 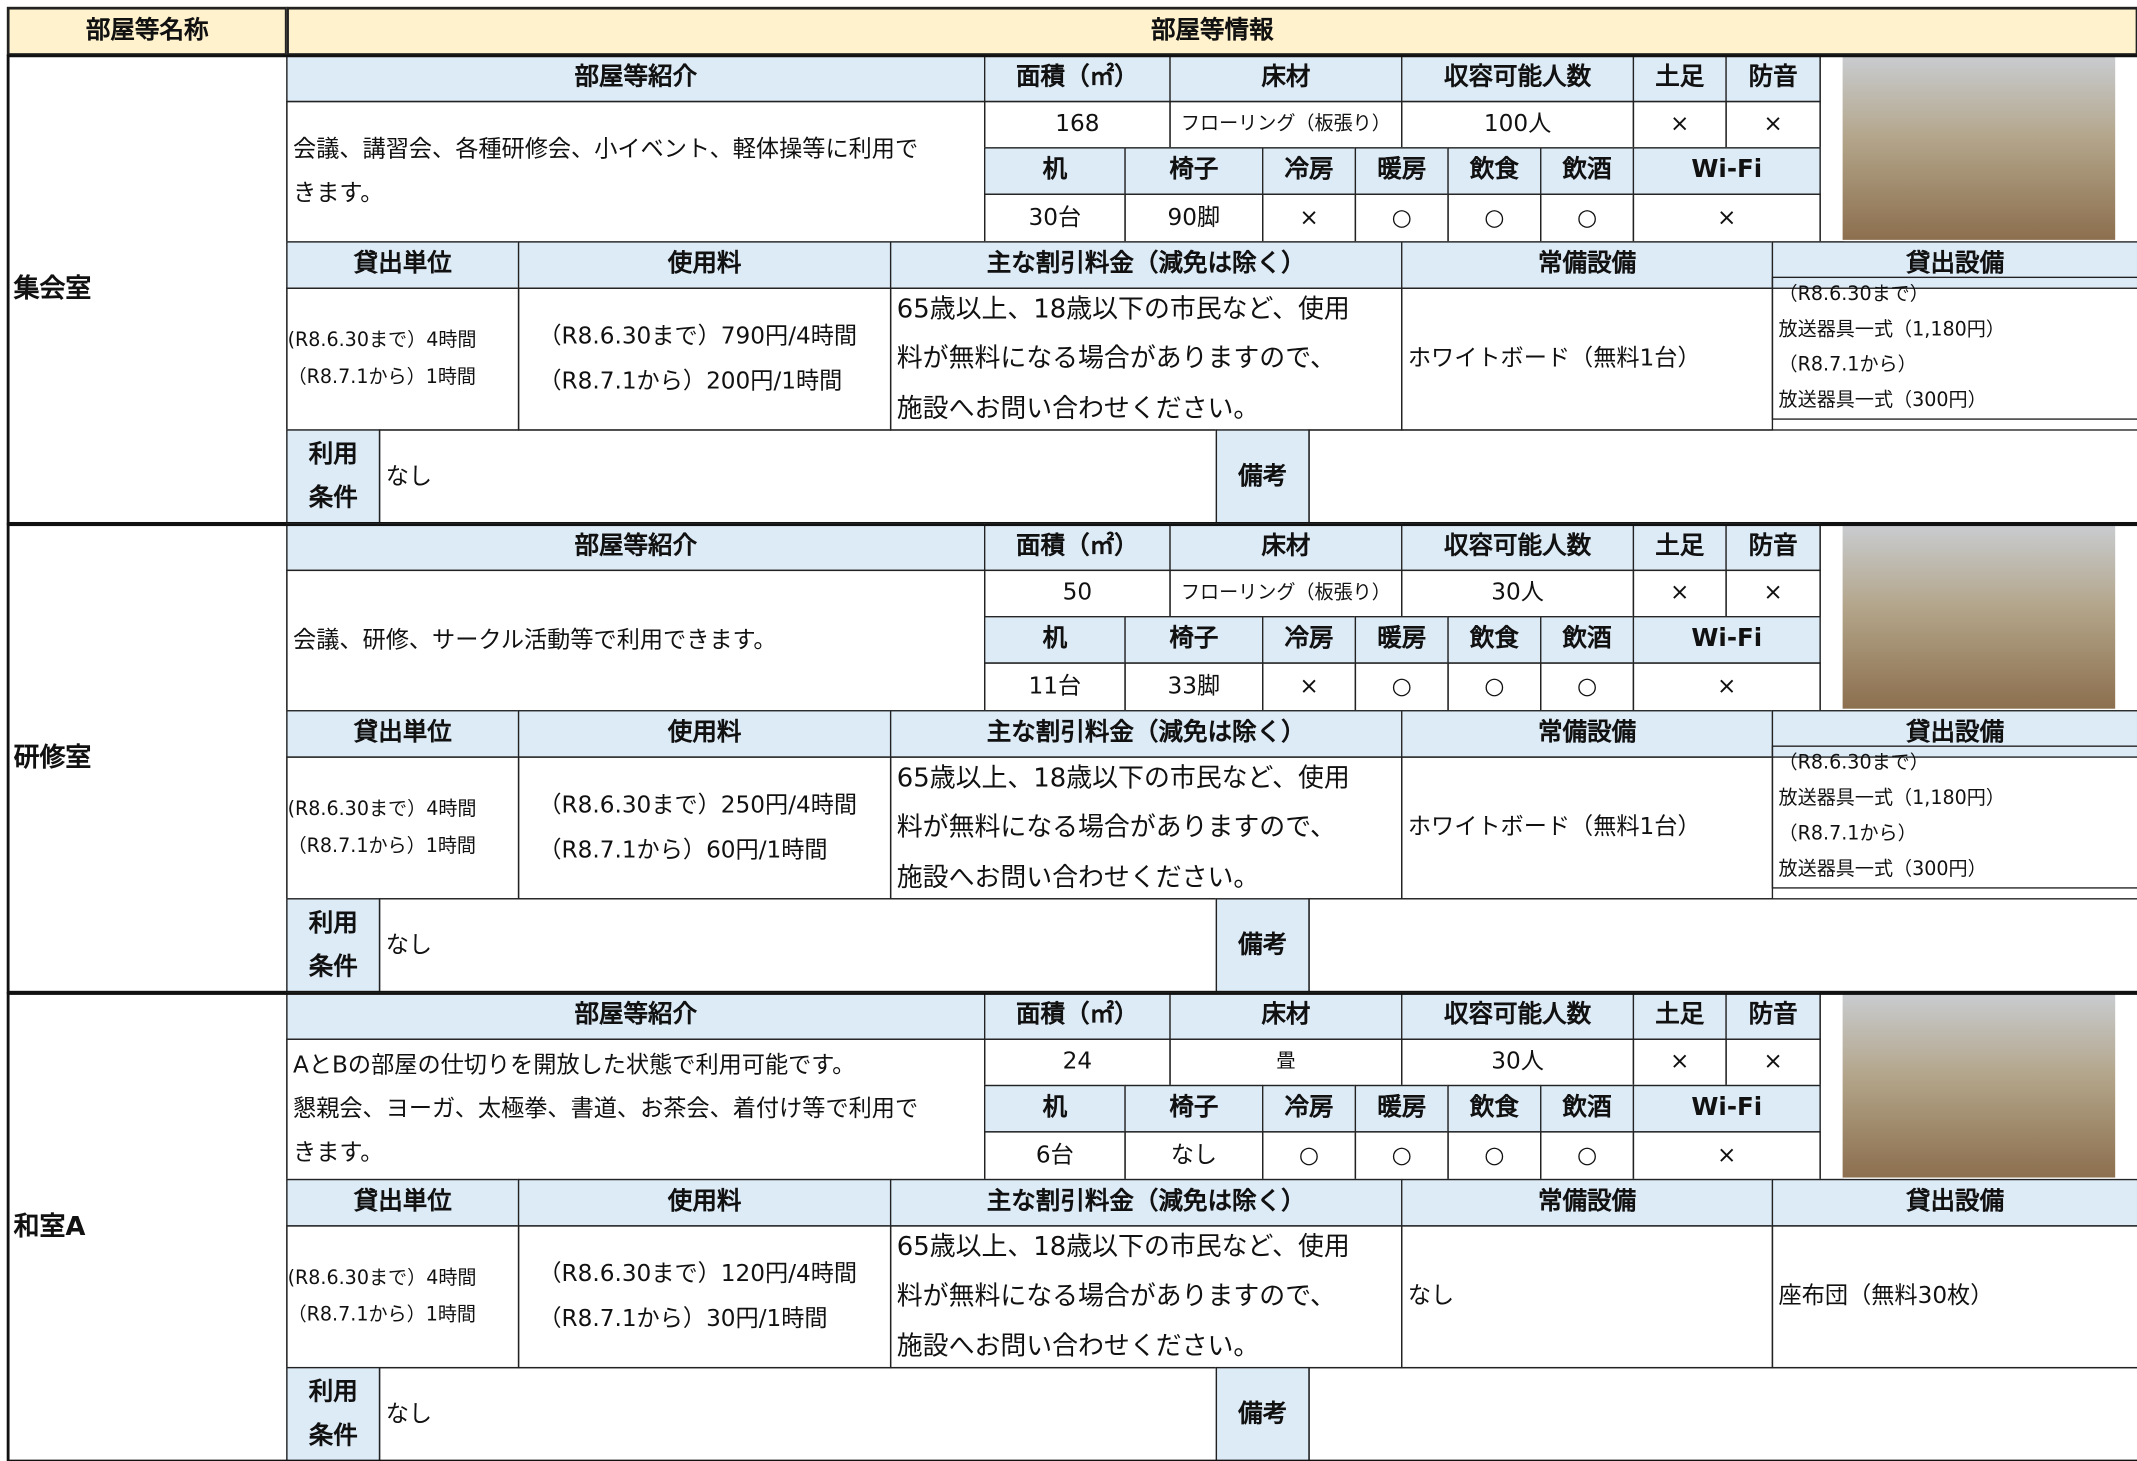 I want to click on room-name: 集会室, so click(x=147, y=289).